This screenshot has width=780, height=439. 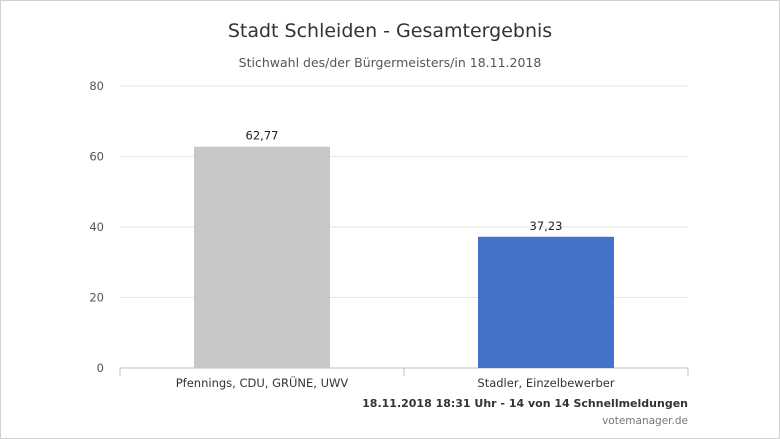 What do you see at coordinates (262, 136) in the screenshot?
I see `data-label-1: 62,77` at bounding box center [262, 136].